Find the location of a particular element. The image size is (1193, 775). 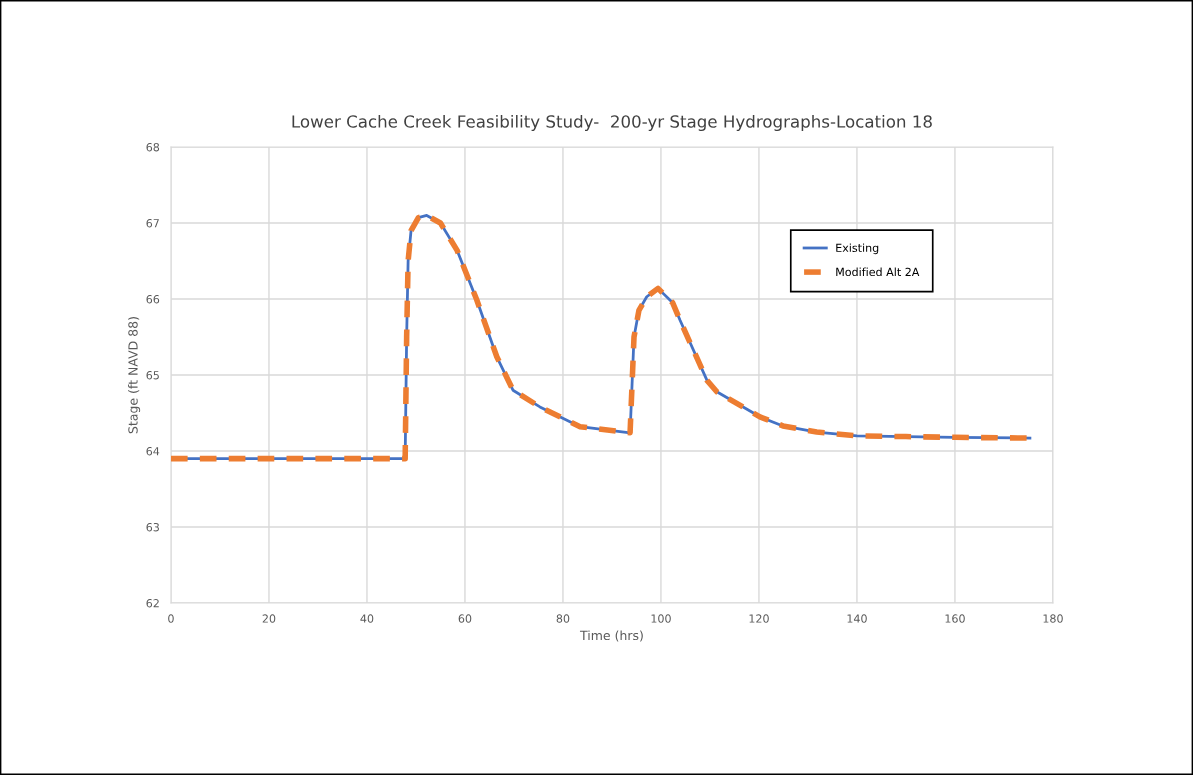

y-tick-label: 64 is located at coordinates (153, 451).